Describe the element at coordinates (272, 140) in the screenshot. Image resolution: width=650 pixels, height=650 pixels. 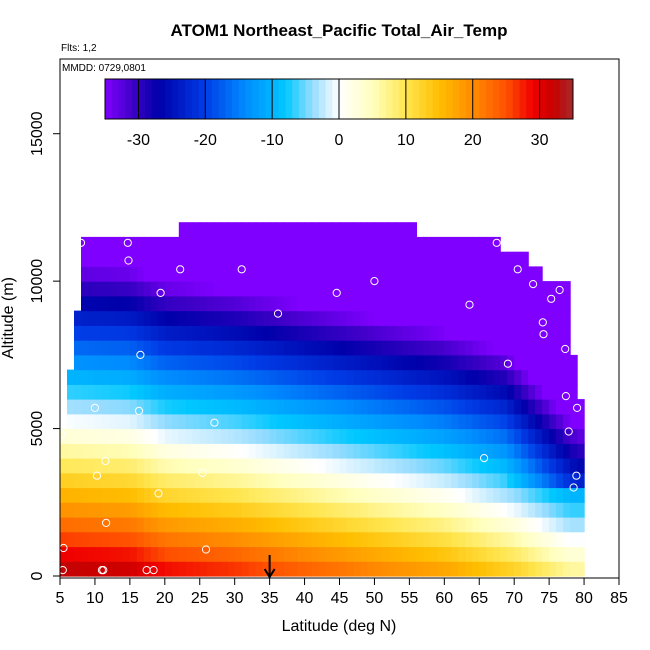
I see `colorbar-tick-label: -10` at that location.